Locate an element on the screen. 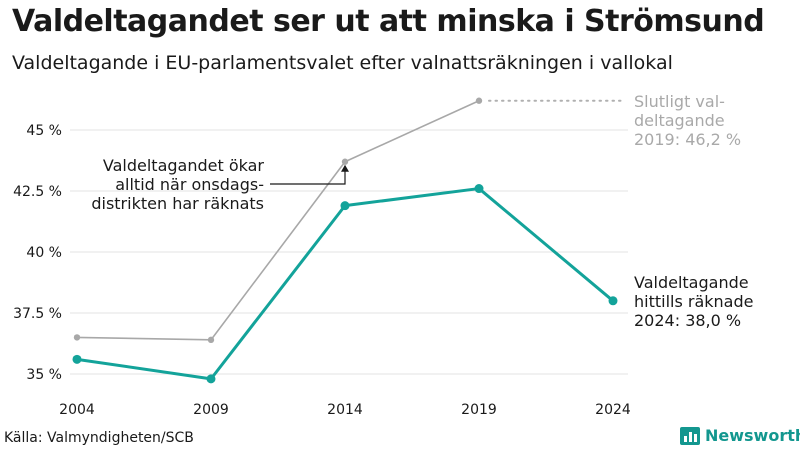 The height and width of the screenshot is (450, 800). x-tick-label: 2004 is located at coordinates (77, 410).